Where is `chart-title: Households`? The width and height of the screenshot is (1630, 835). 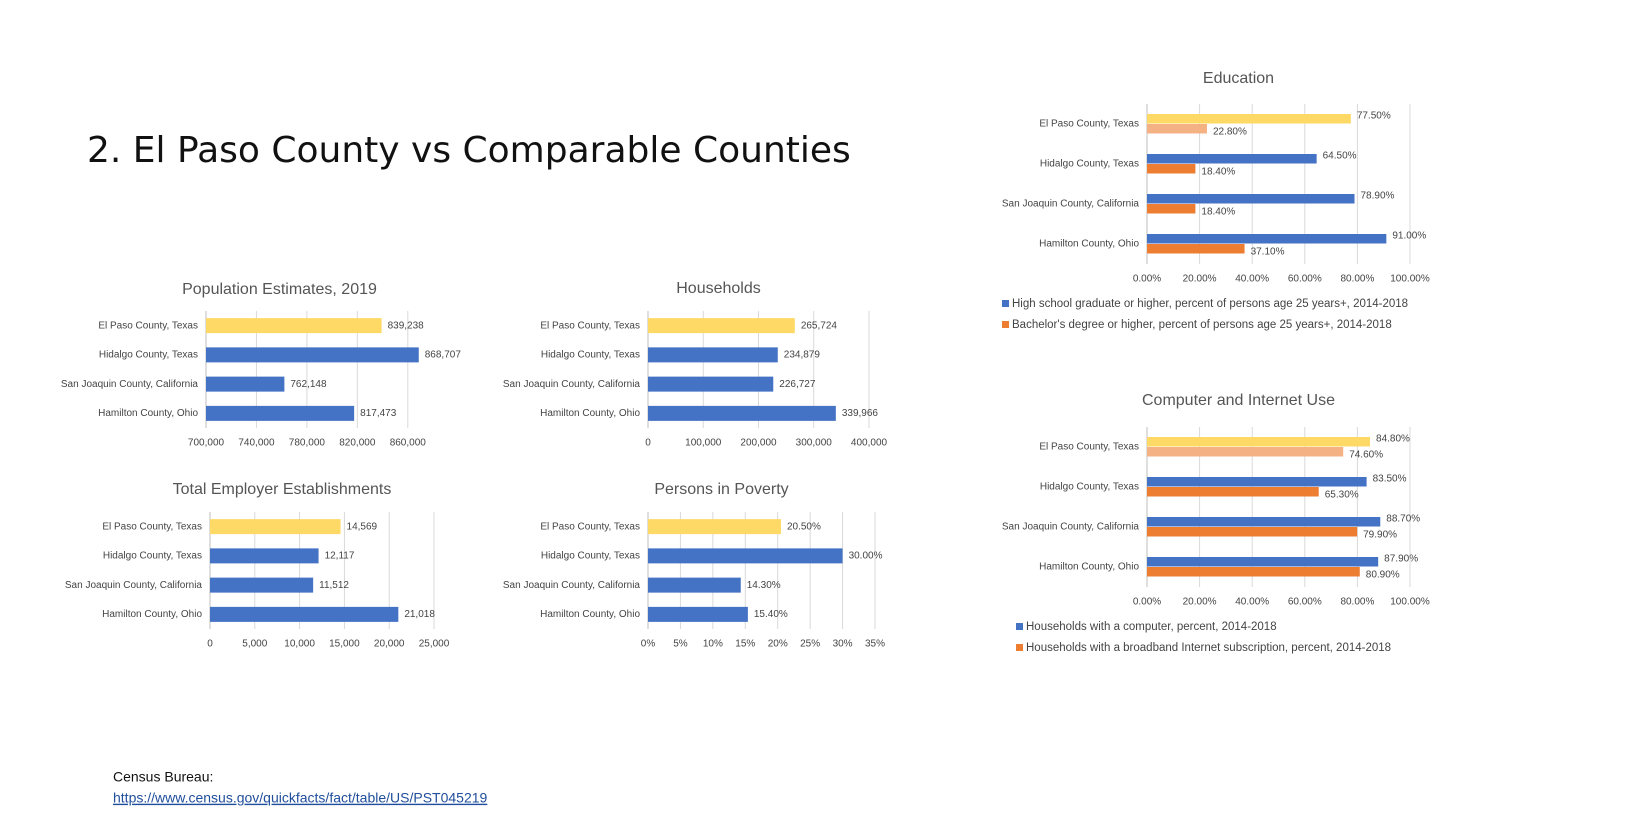
chart-title: Households is located at coordinates (718, 288).